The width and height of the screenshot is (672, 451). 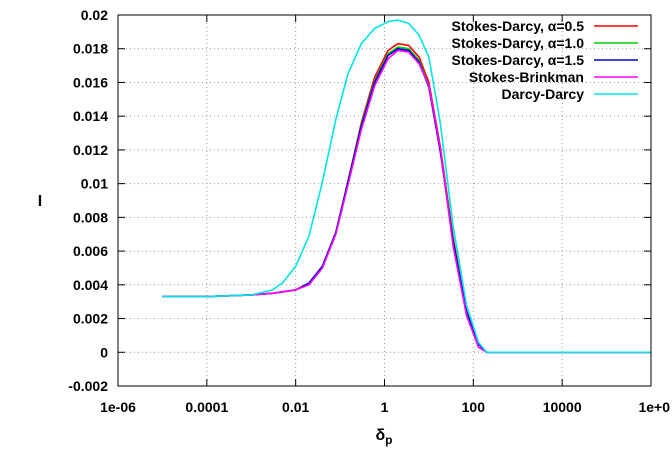 I want to click on y-axis-label: I, so click(x=40, y=201).